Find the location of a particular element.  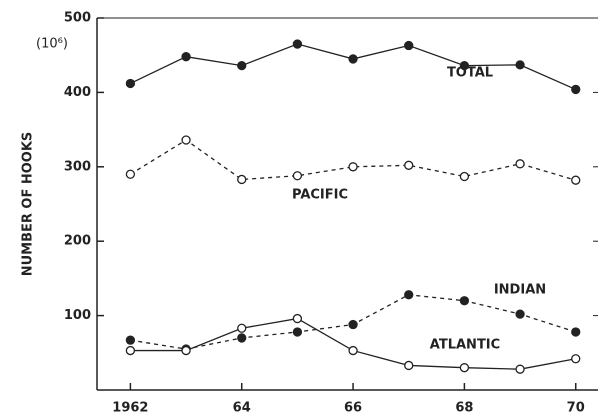

y-tick-label: 100 is located at coordinates (77, 315).